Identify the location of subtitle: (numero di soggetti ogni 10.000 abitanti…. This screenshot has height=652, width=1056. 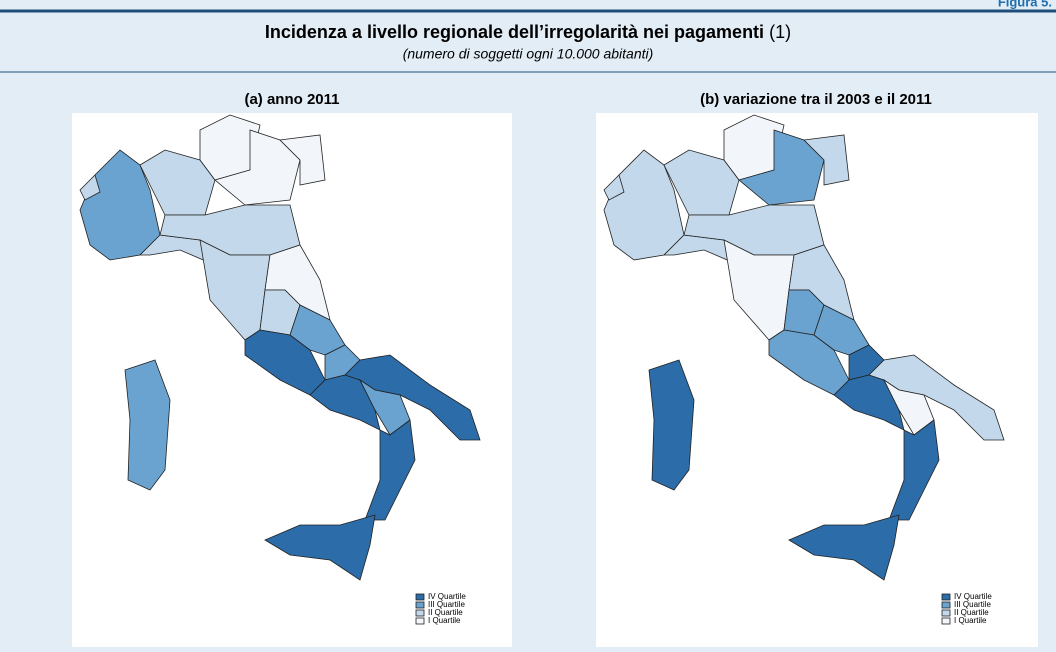
(528, 54).